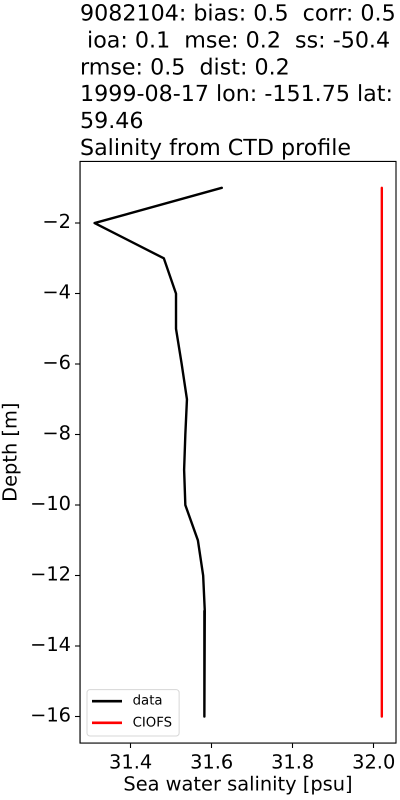  What do you see at coordinates (56, 222) in the screenshot?
I see `y-tick-label: −2` at bounding box center [56, 222].